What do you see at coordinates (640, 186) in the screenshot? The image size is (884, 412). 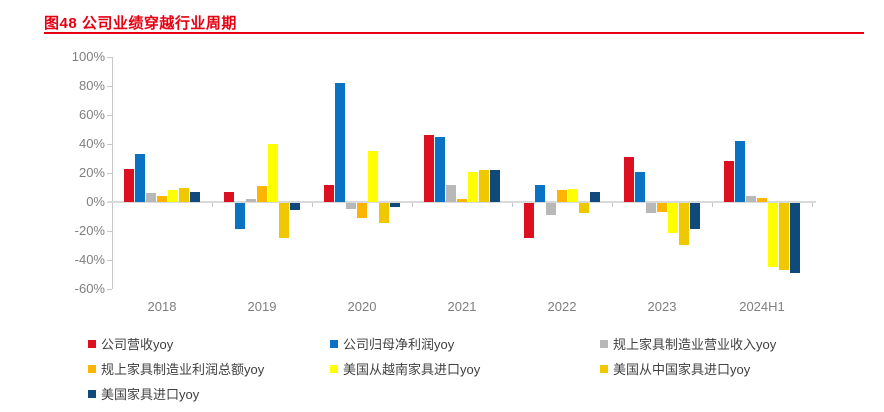 I see `bar-2023-series1` at bounding box center [640, 186].